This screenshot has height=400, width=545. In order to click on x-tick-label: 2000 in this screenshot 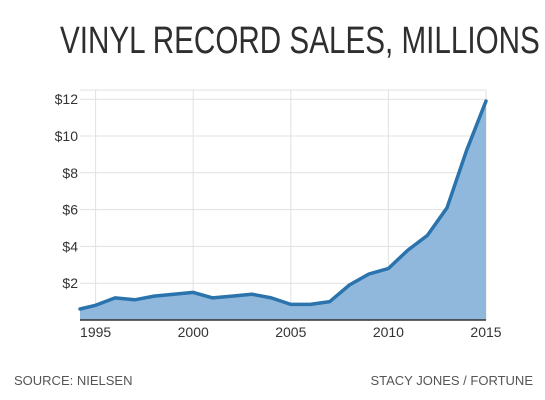, I will do `click(193, 332)`.